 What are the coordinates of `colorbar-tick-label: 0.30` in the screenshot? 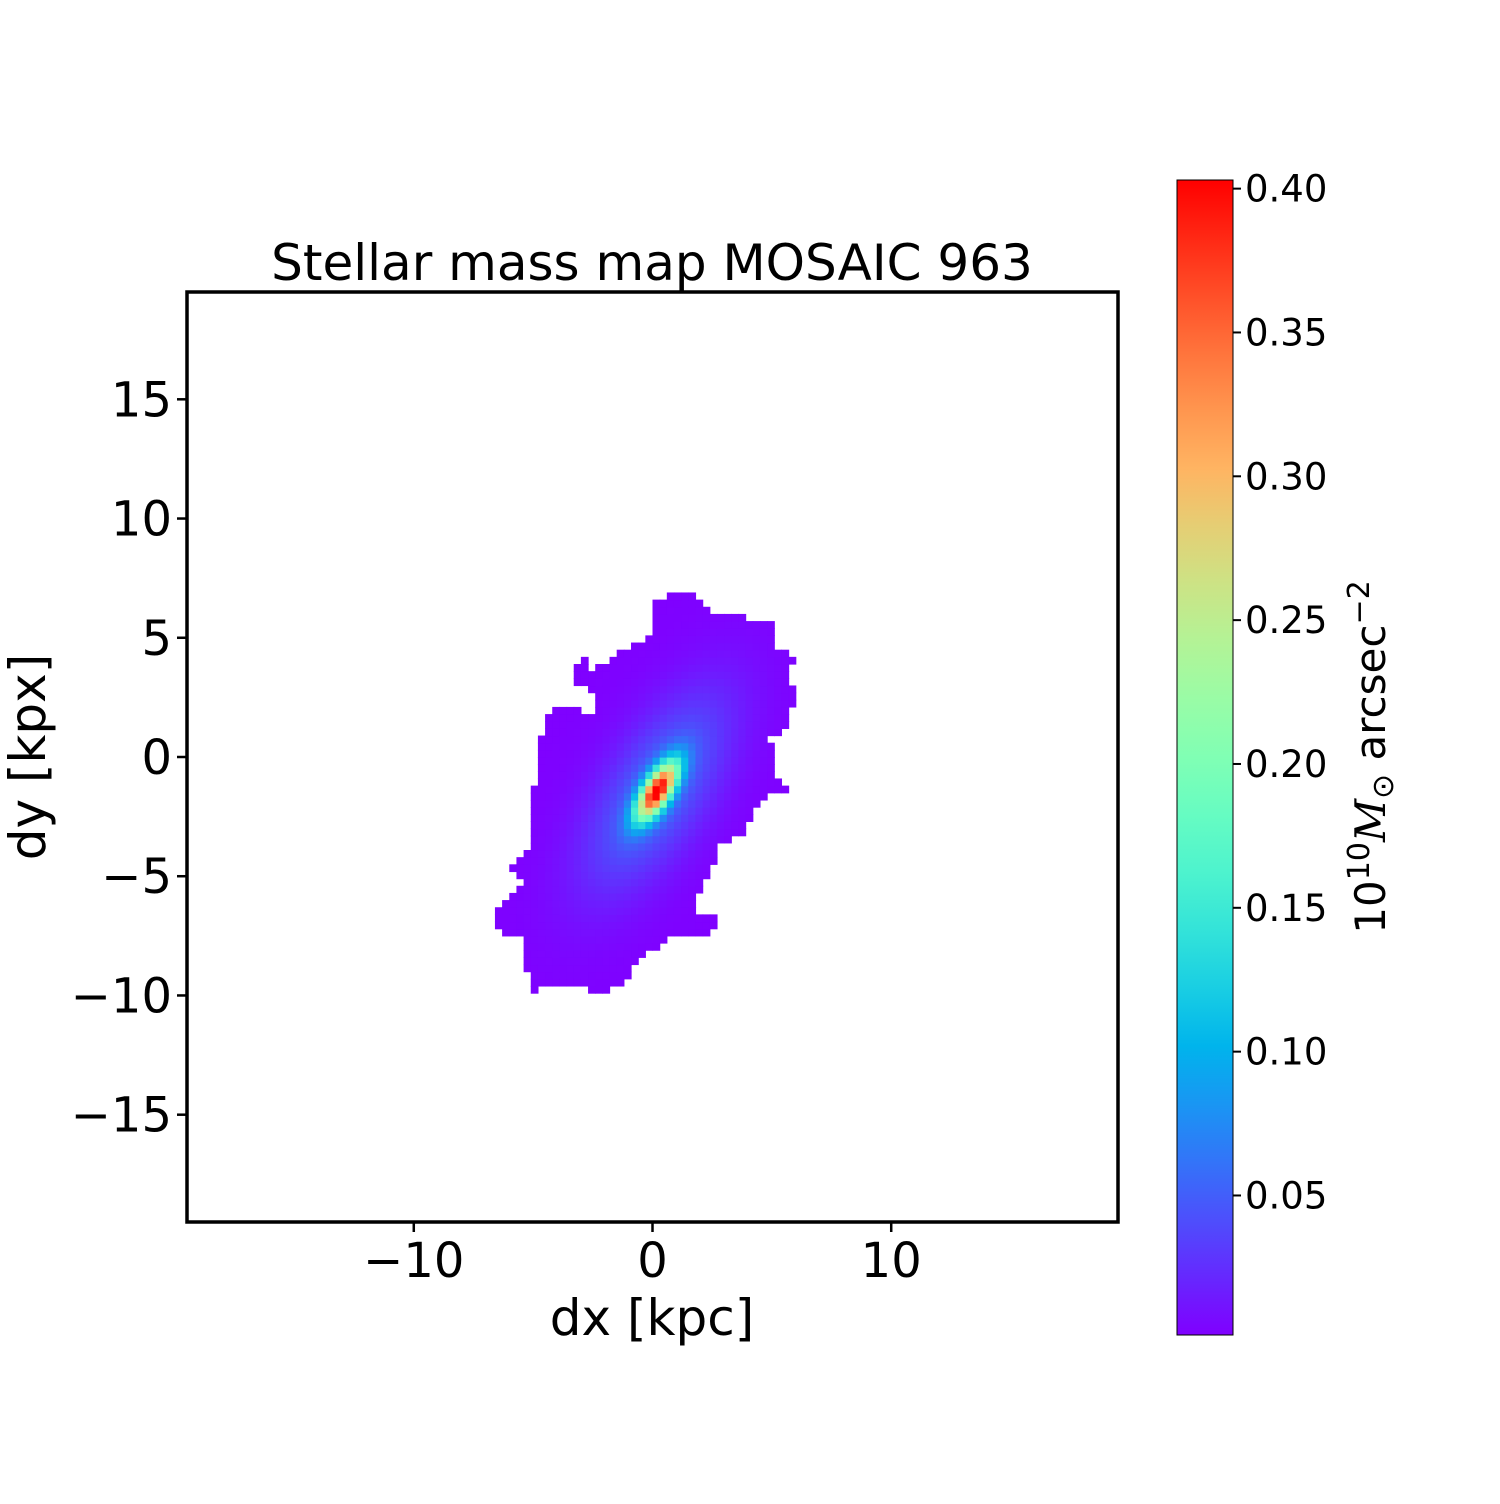 It's located at (1286, 476).